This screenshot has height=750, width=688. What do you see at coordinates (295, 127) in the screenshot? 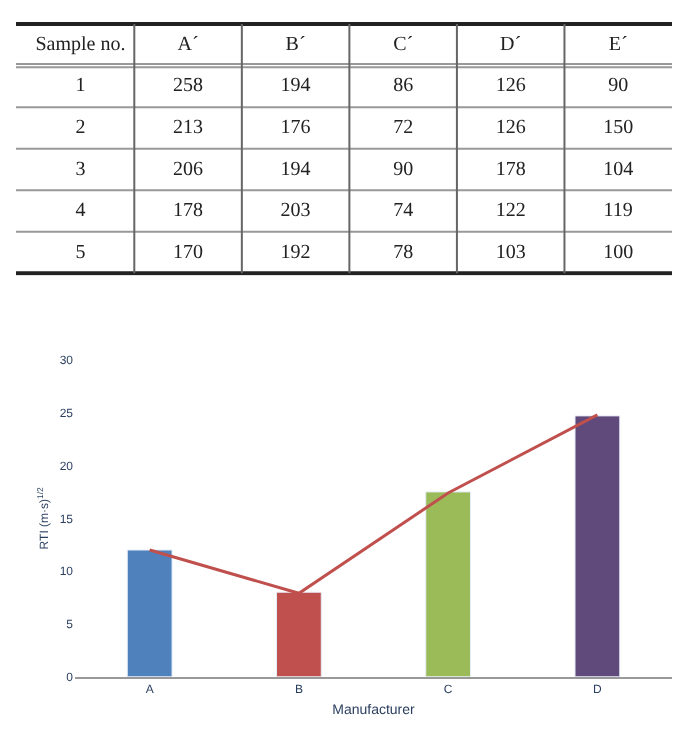
I see `data-label: 176` at bounding box center [295, 127].